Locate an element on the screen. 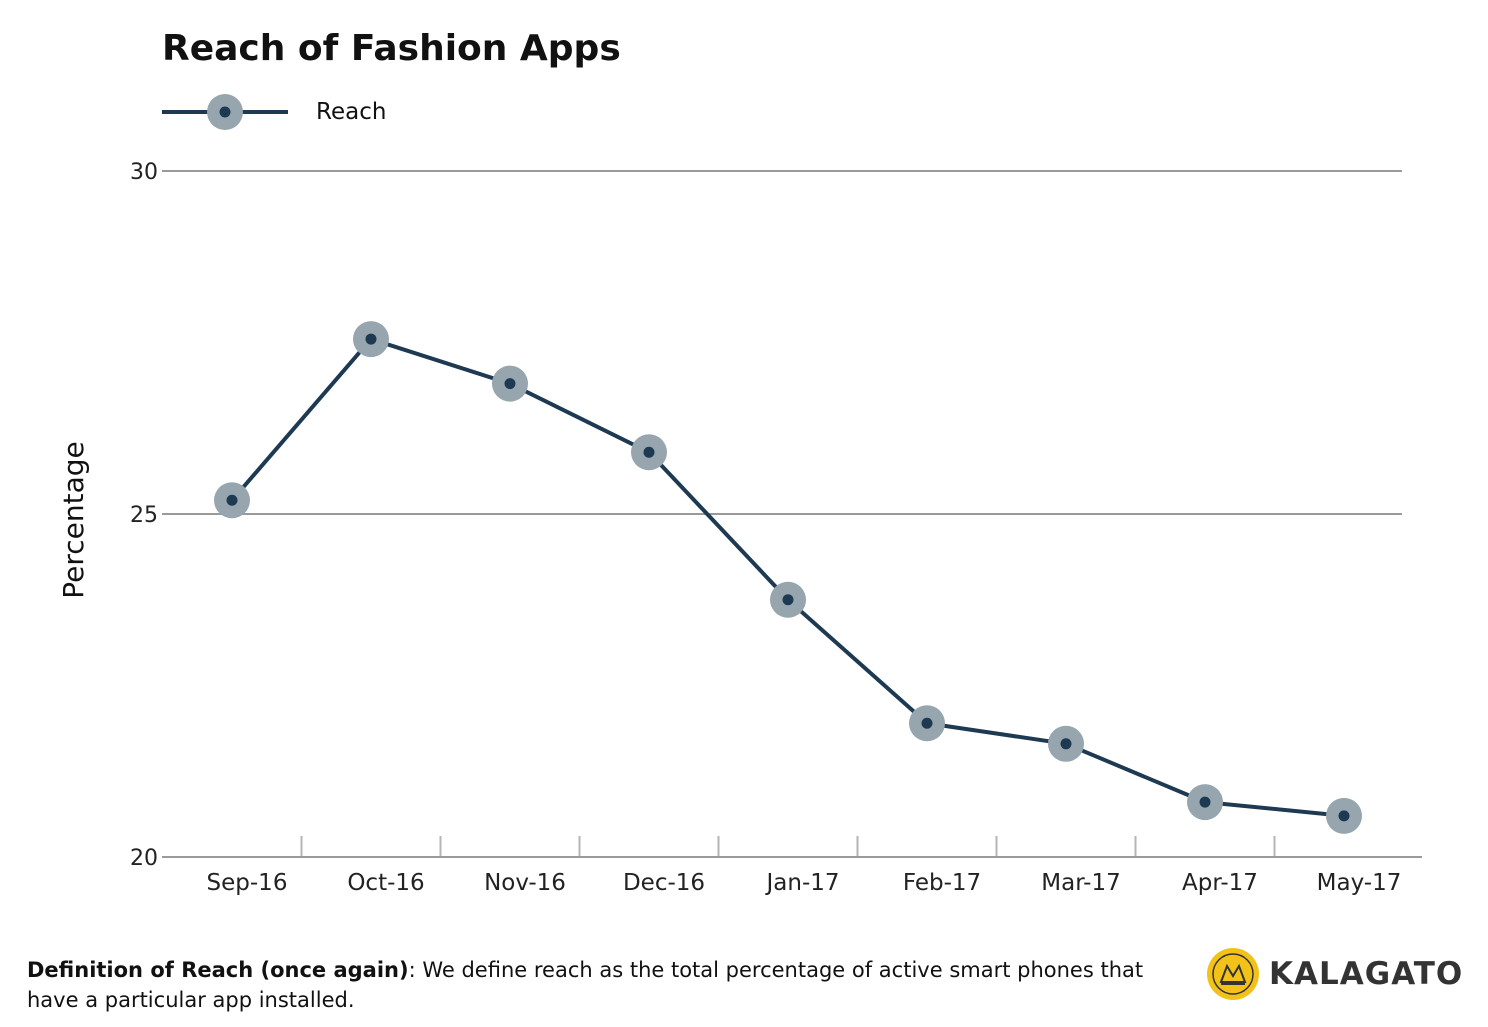 The height and width of the screenshot is (1027, 1488). chart-title: Reach of Fashion Apps is located at coordinates (391, 48).